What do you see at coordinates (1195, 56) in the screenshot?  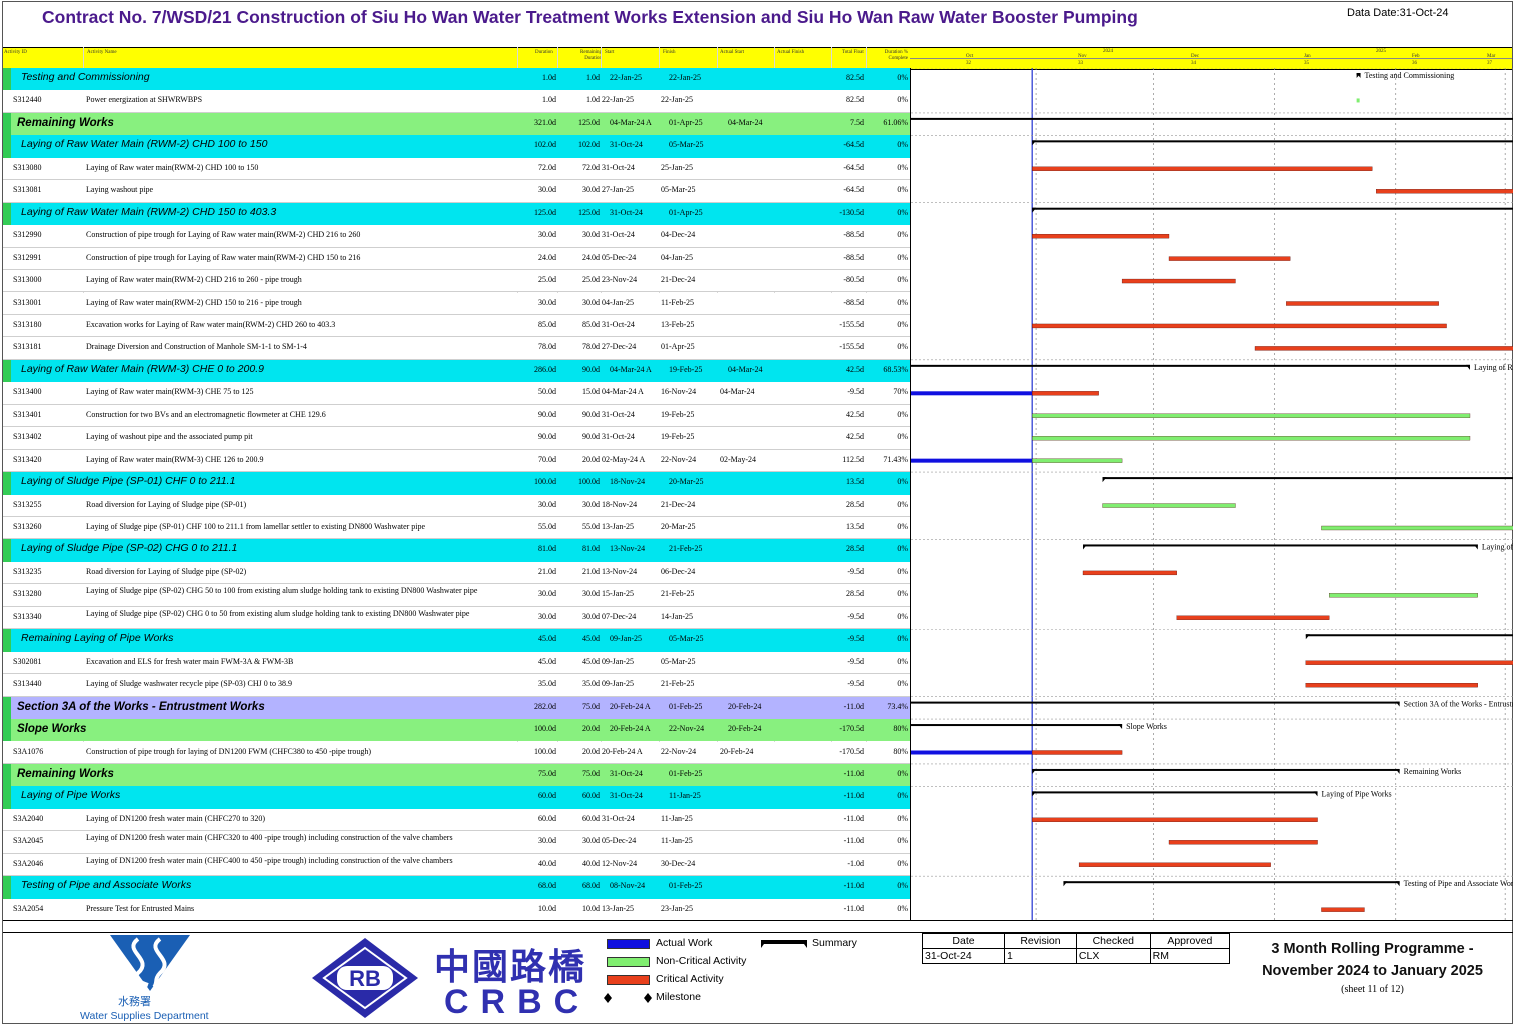 I see `month-dec: Dec` at bounding box center [1195, 56].